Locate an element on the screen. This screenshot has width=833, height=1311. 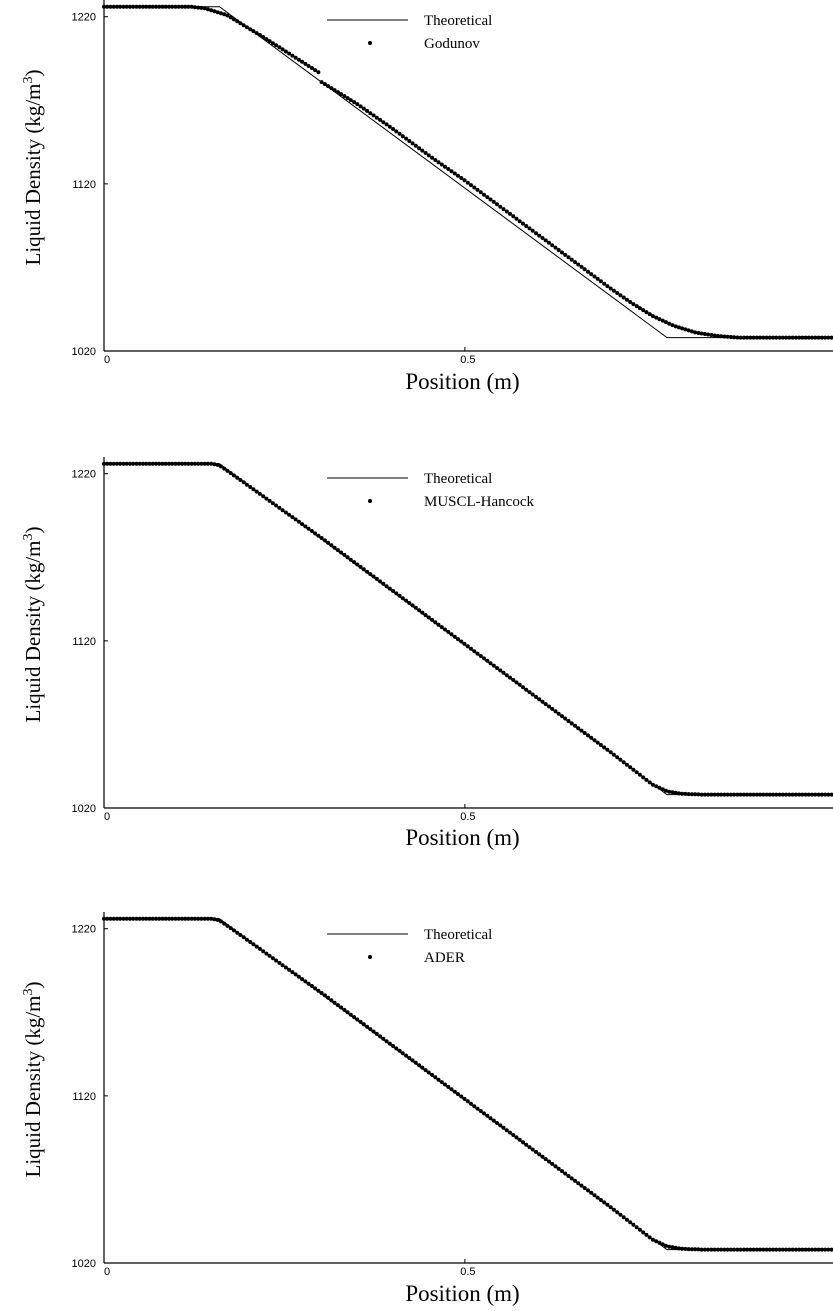
x-tick-label: 0.5 is located at coordinates (467, 360).